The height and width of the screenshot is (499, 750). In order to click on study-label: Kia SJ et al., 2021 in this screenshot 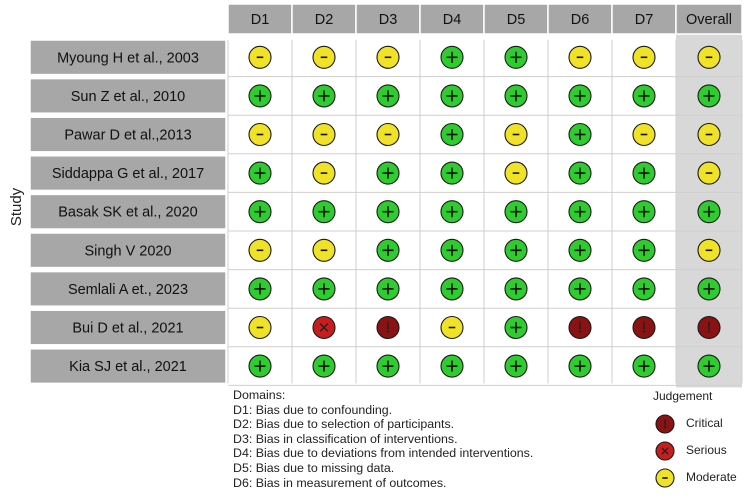, I will do `click(128, 367)`.